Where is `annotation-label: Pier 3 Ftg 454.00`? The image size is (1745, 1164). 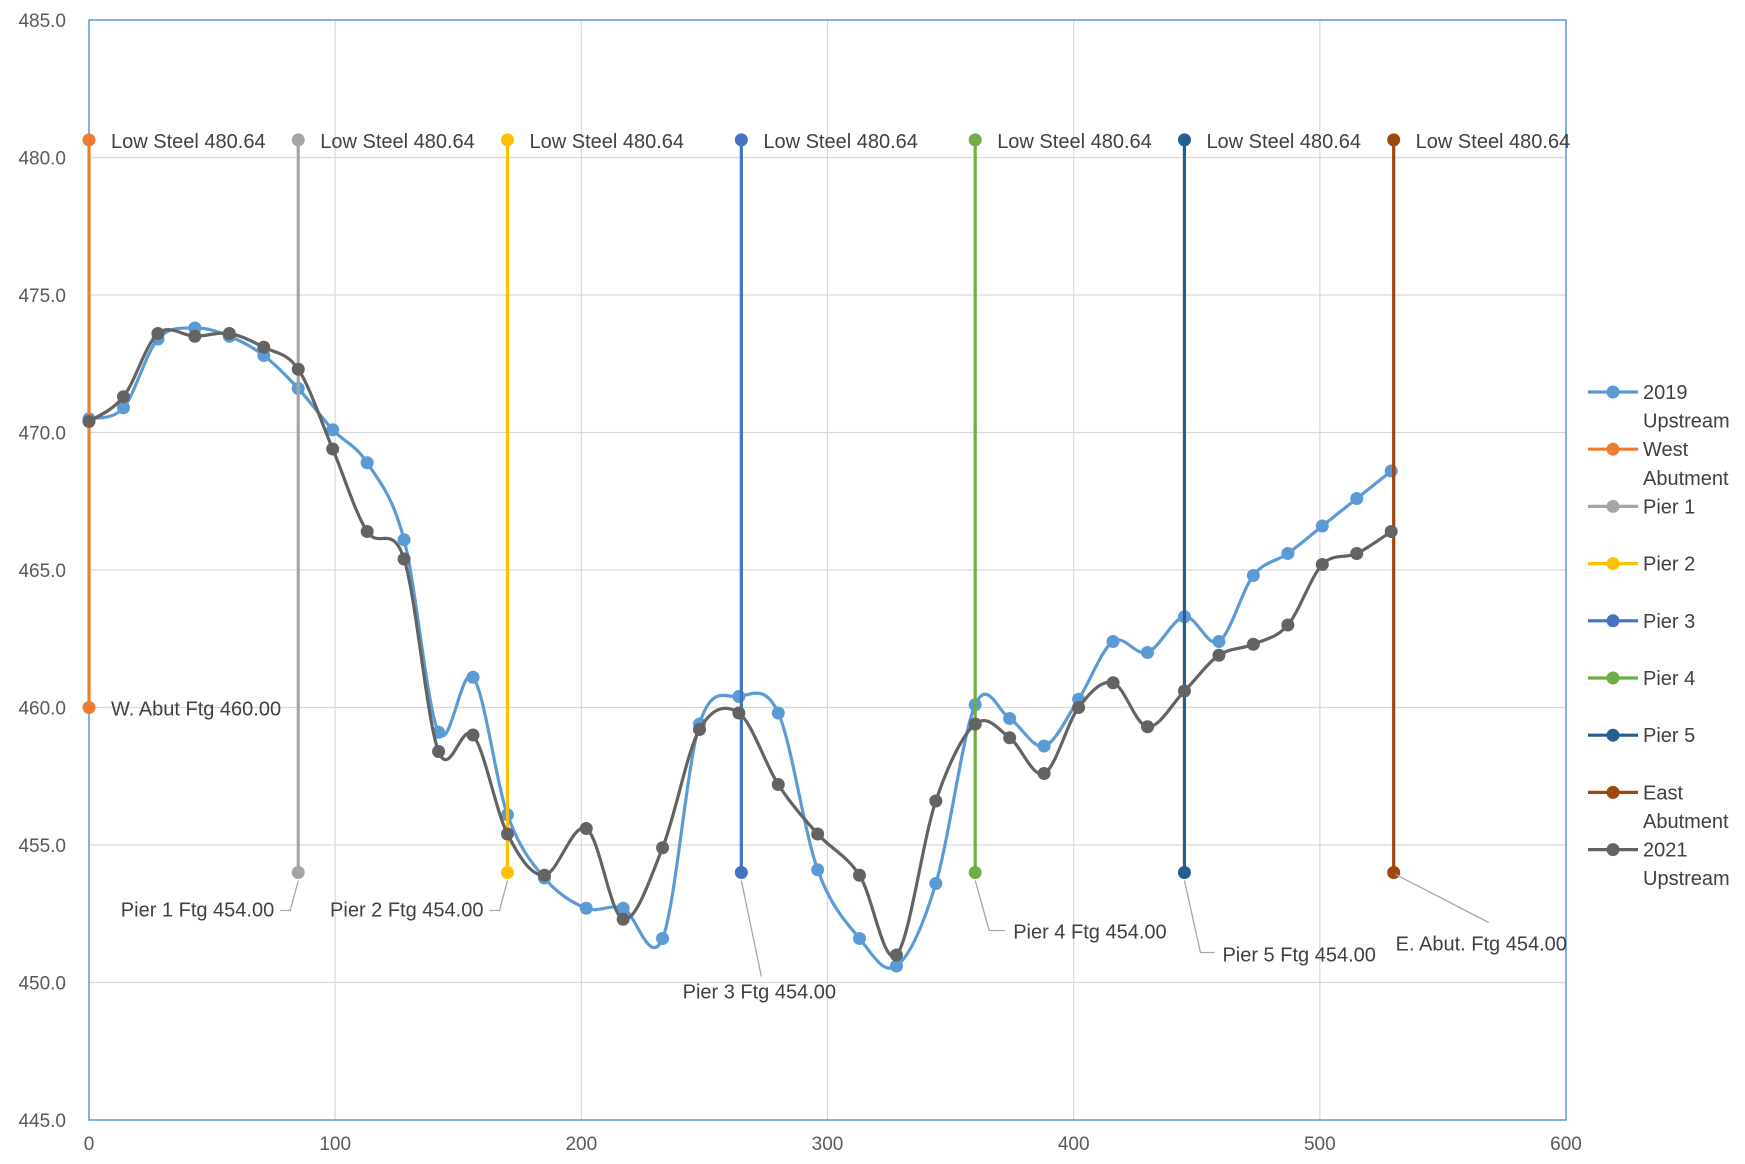
annotation-label: Pier 3 Ftg 454.00 is located at coordinates (759, 993).